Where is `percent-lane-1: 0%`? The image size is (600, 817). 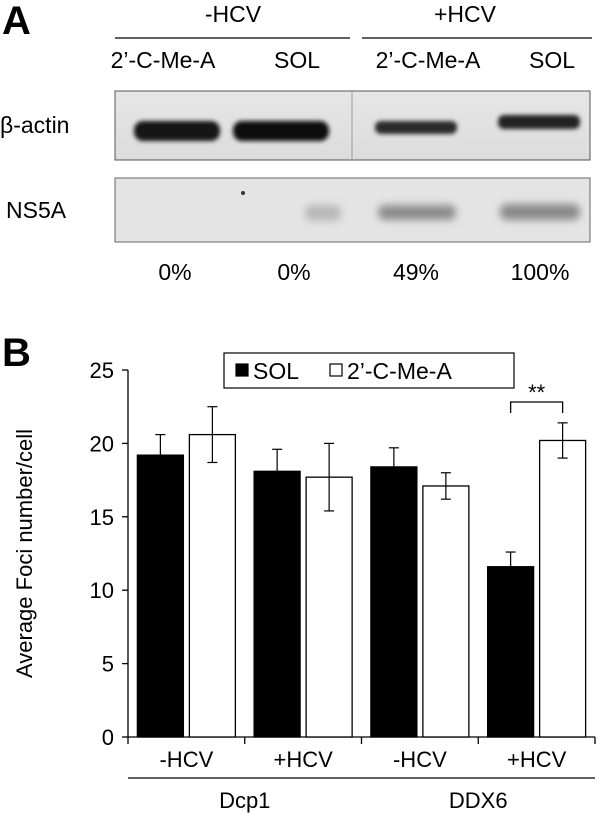
percent-lane-1: 0% is located at coordinates (174, 272).